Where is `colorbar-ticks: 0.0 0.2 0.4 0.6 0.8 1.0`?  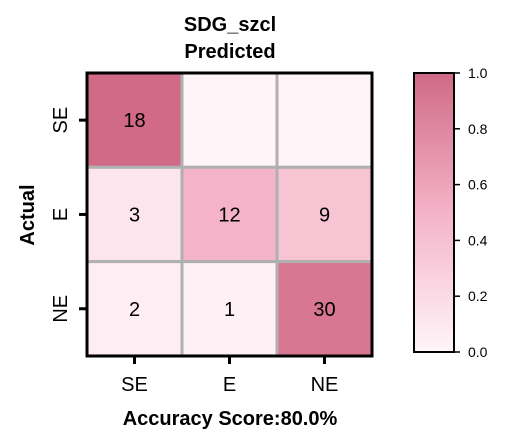
colorbar-ticks: 0.0 0.2 0.4 0.6 0.8 1.0 is located at coordinates (471, 212).